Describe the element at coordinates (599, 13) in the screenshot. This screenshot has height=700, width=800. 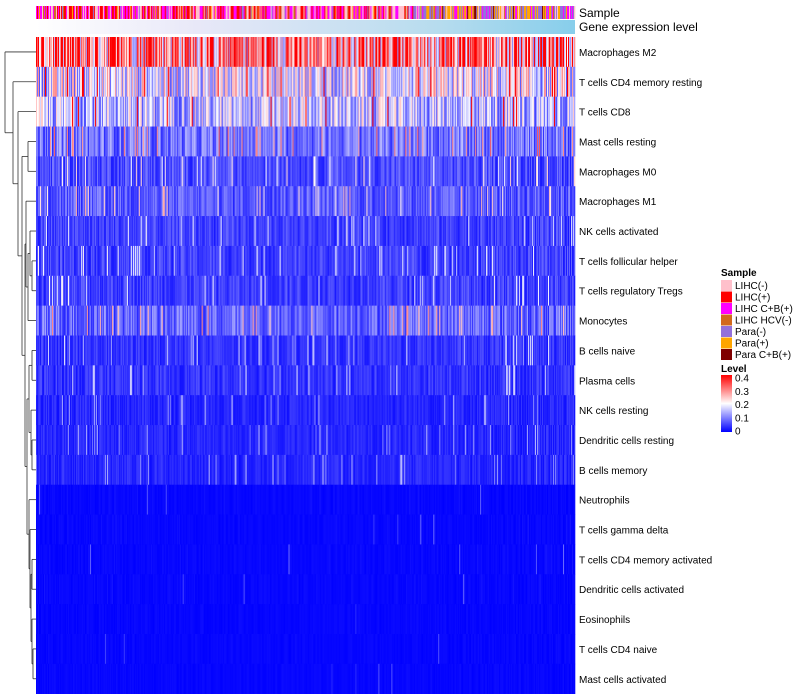
I see `sample-annotation-label: Sample` at that location.